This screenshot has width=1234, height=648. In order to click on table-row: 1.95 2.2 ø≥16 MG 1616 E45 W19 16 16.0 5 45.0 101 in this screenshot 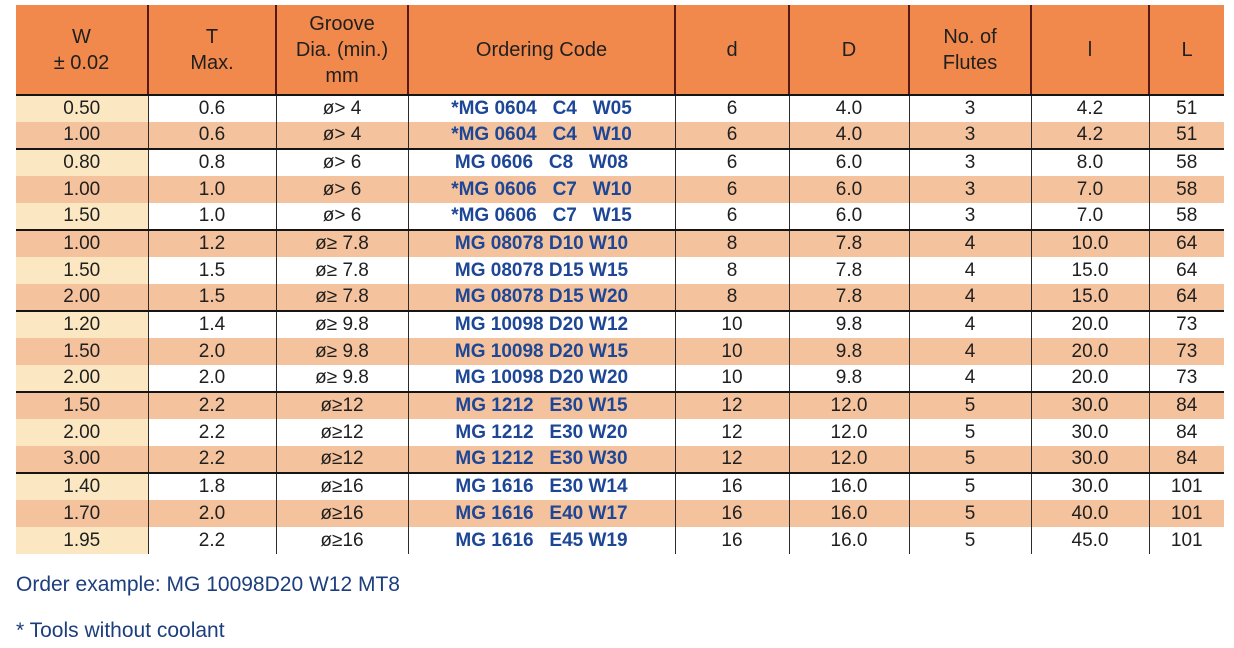, I will do `click(620, 540)`.